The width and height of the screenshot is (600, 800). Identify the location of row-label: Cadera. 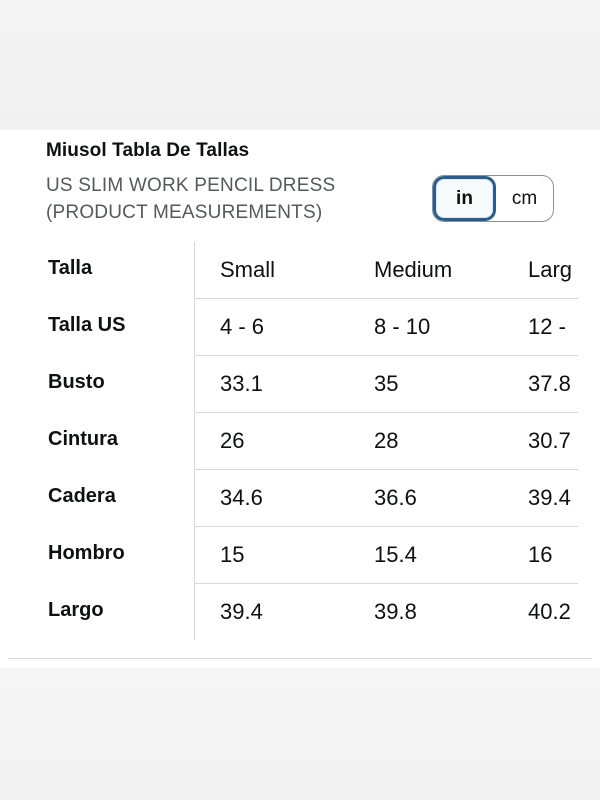
(82, 496).